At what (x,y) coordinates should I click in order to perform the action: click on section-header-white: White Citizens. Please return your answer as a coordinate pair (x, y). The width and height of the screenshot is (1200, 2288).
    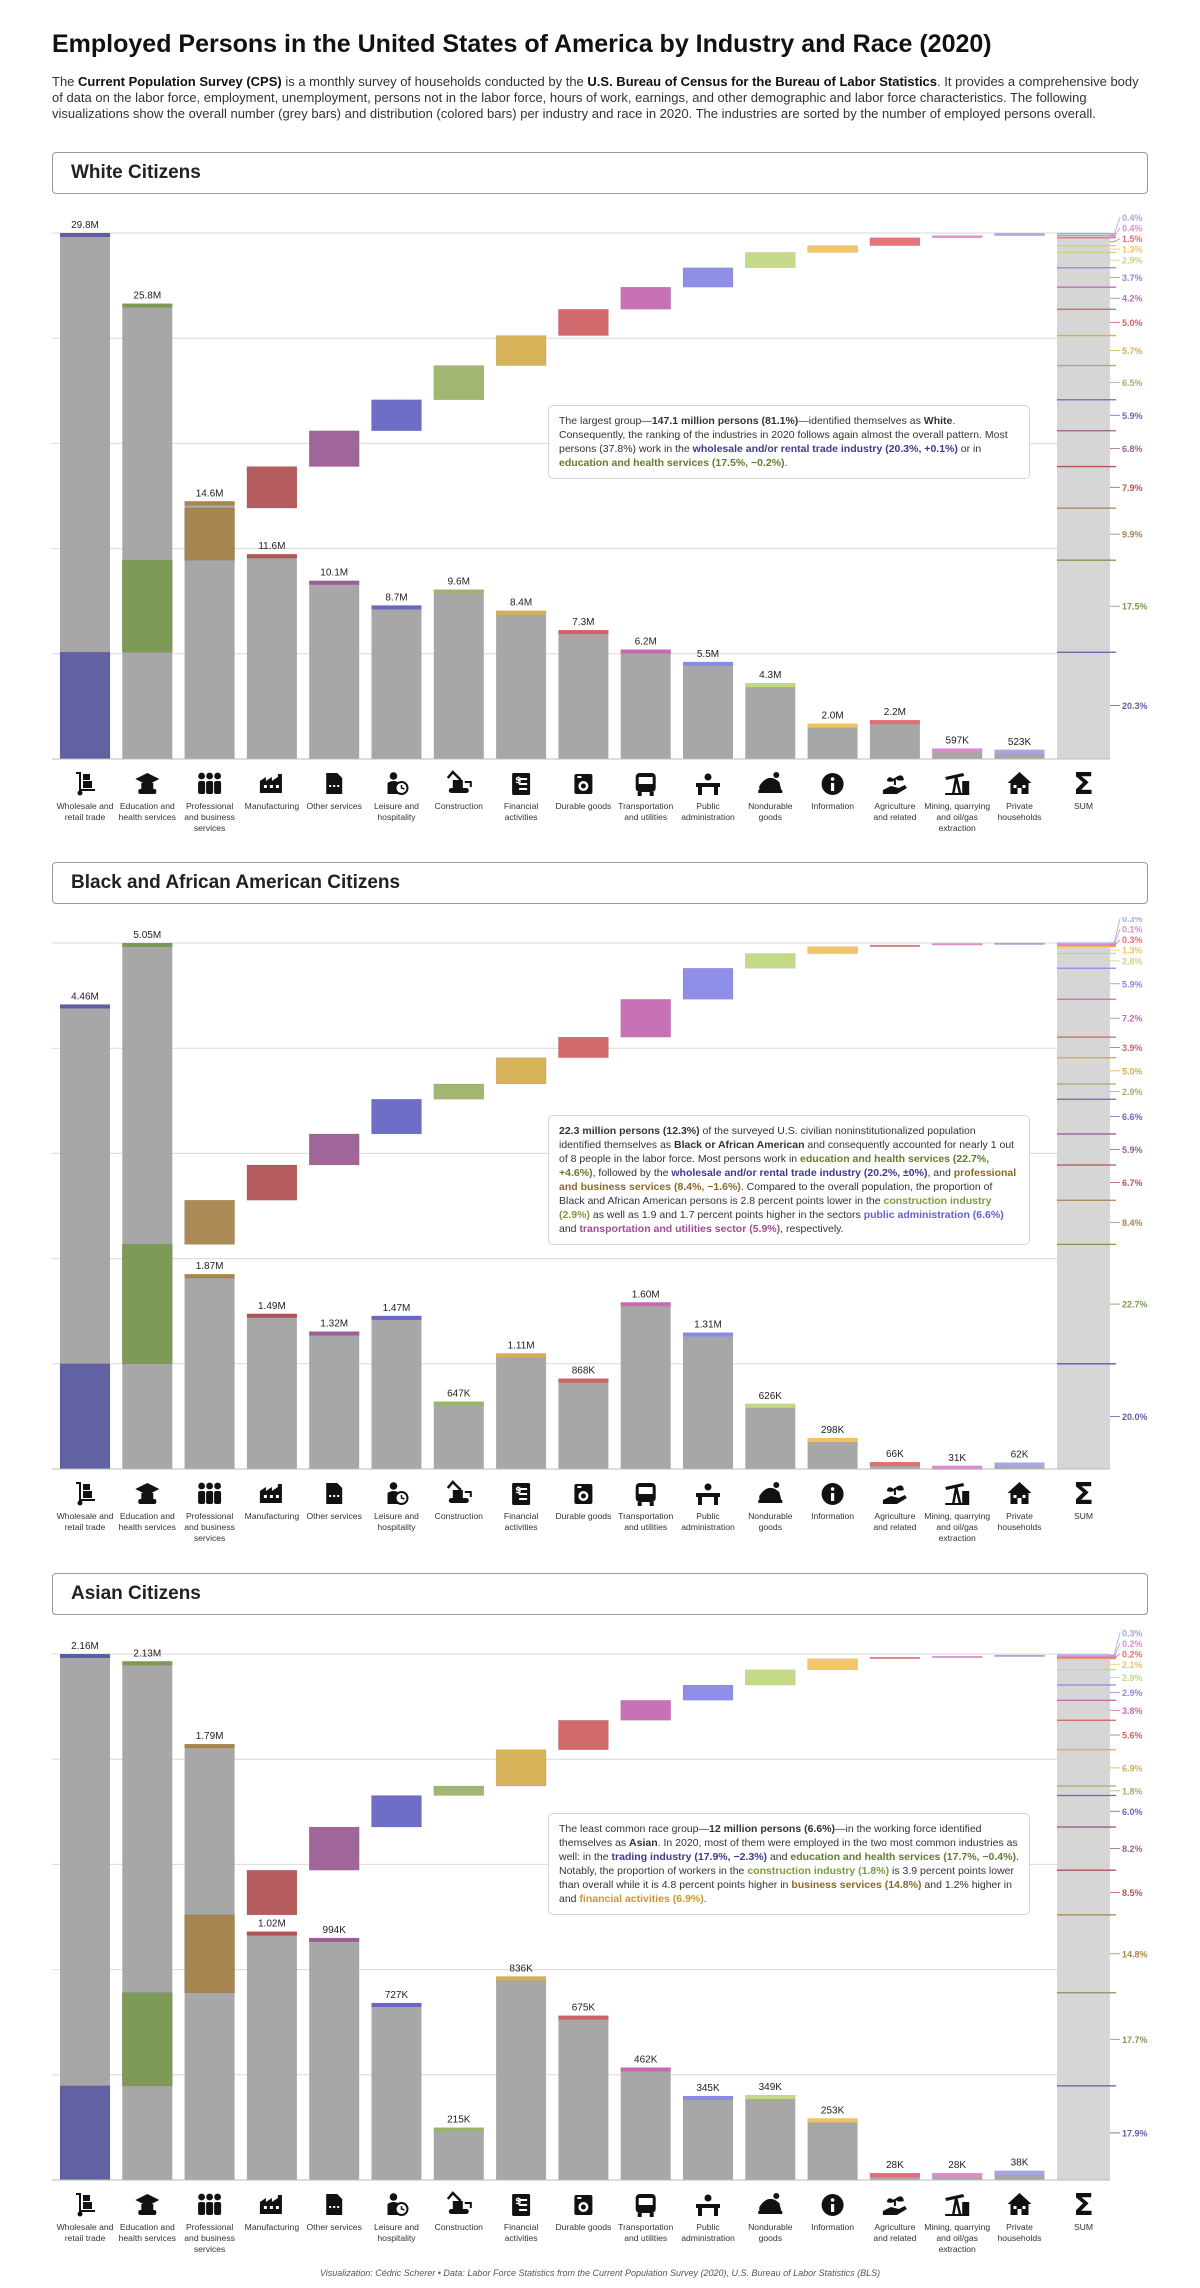
    Looking at the image, I should click on (600, 173).